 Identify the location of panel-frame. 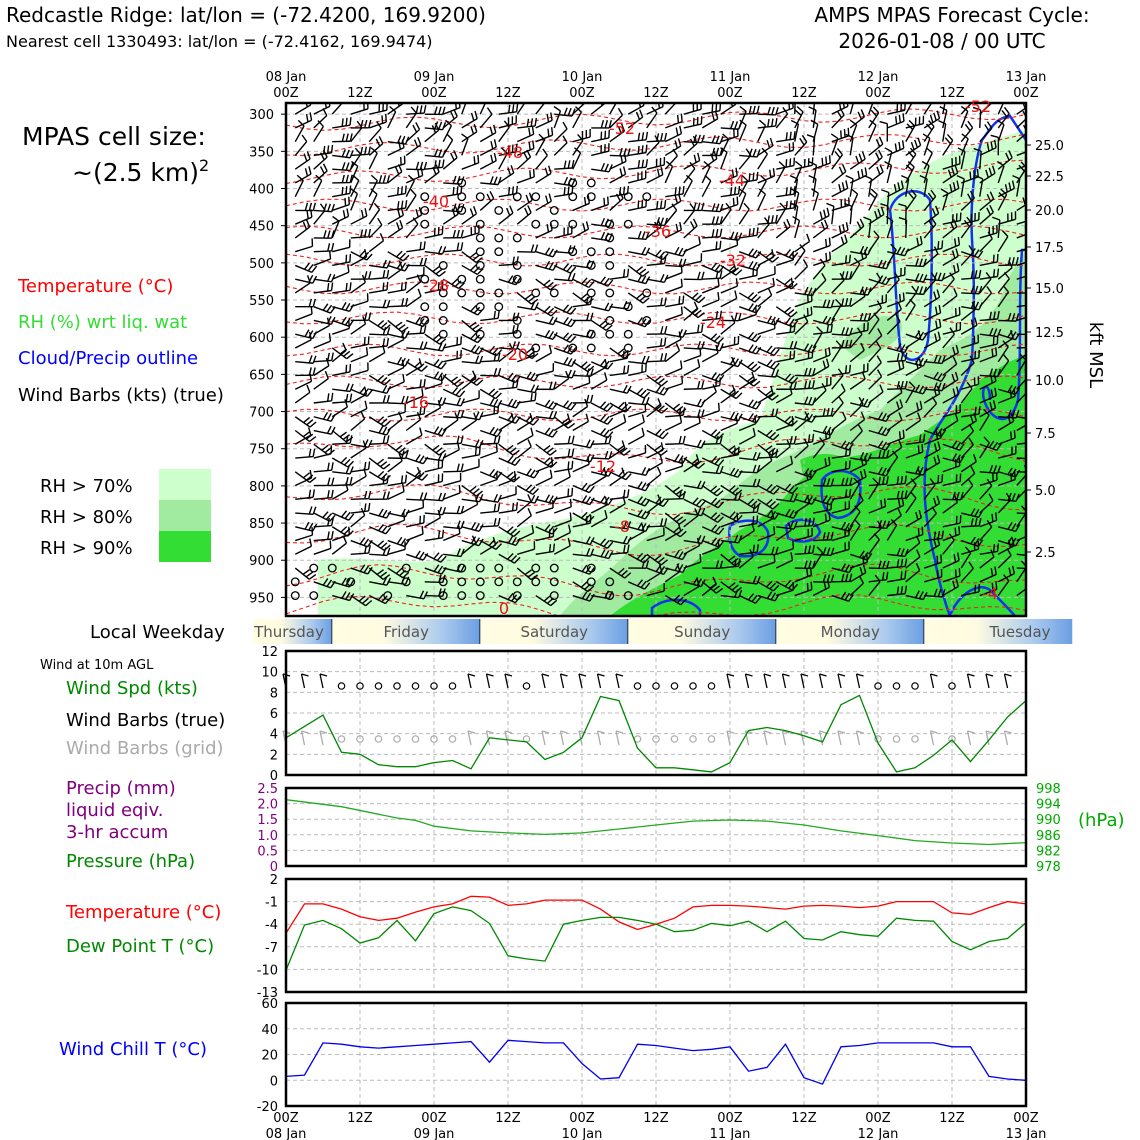
(656, 827).